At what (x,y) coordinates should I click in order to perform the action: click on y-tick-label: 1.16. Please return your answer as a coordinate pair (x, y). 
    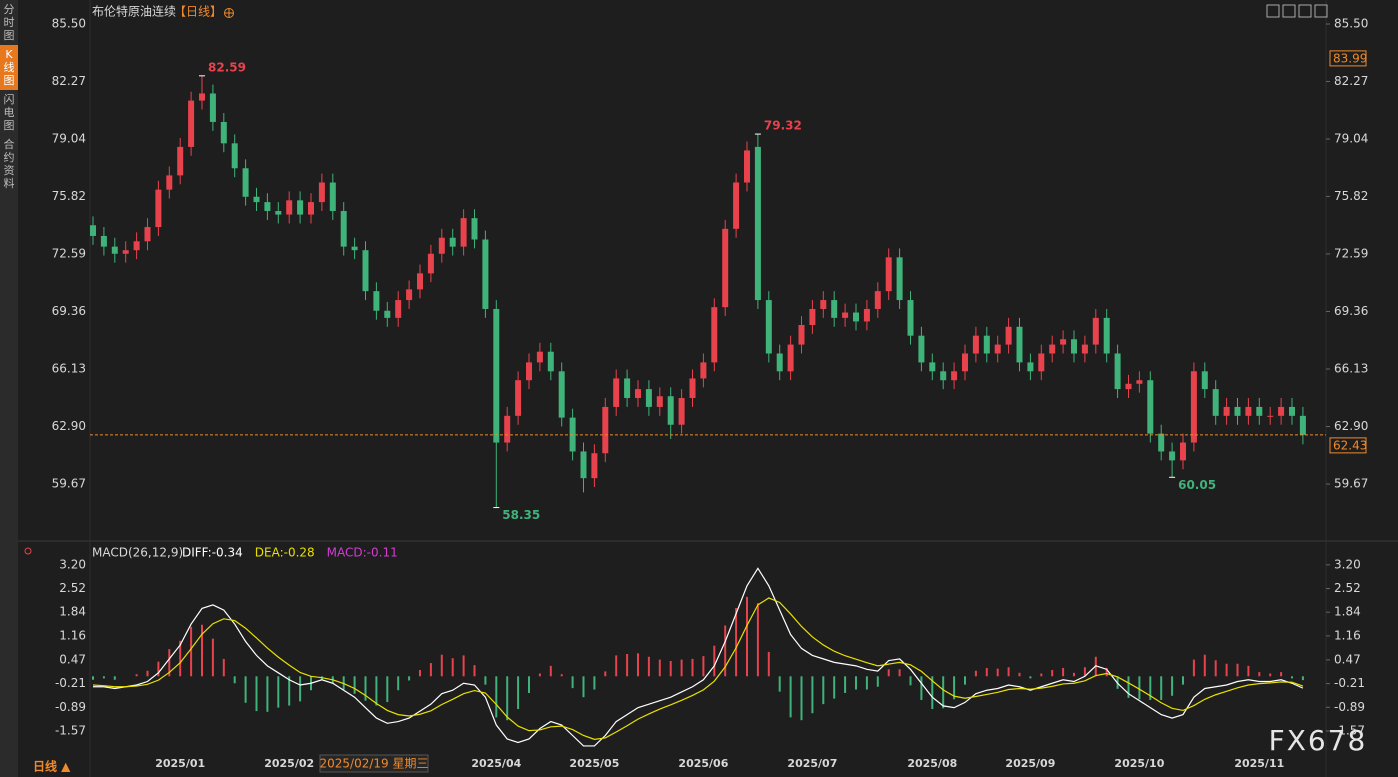
    Looking at the image, I should click on (72, 635).